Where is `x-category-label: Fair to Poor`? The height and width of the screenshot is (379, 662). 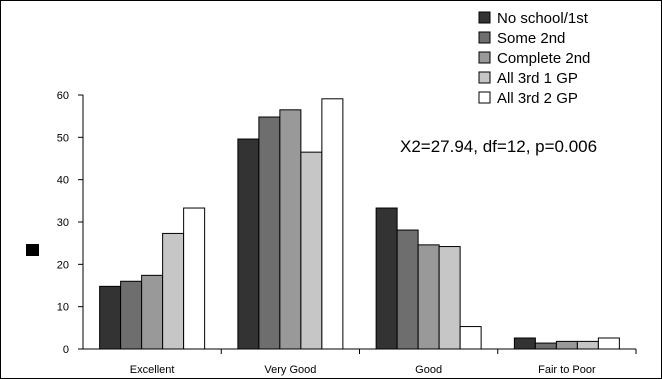 x-category-label: Fair to Poor is located at coordinates (567, 370).